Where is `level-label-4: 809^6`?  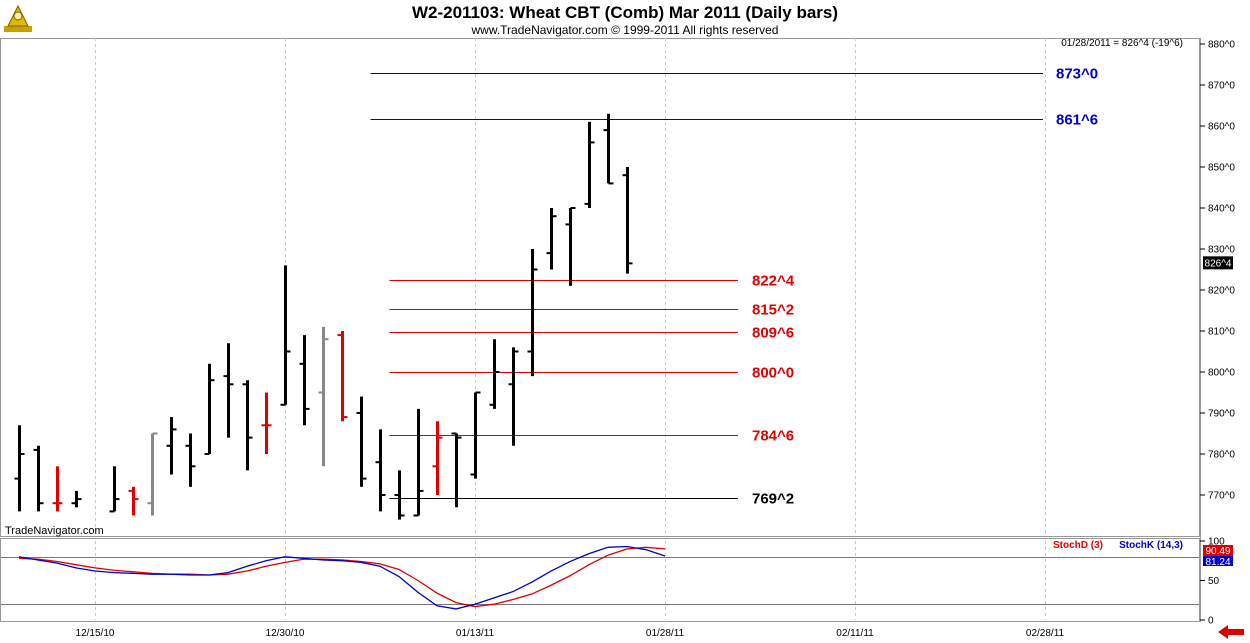 level-label-4: 809^6 is located at coordinates (773, 333).